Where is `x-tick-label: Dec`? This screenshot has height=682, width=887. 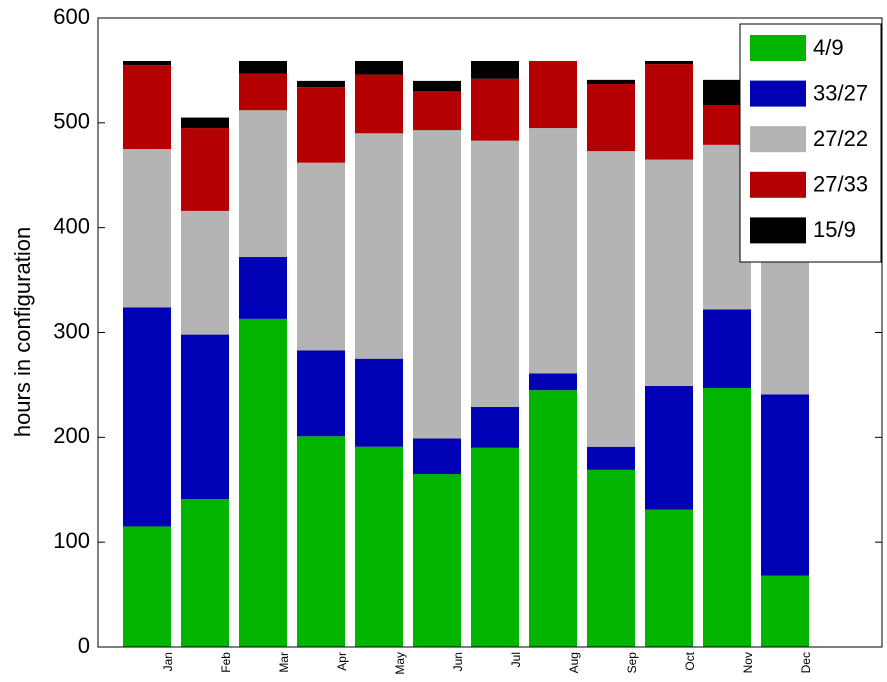 x-tick-label: Dec is located at coordinates (806, 662).